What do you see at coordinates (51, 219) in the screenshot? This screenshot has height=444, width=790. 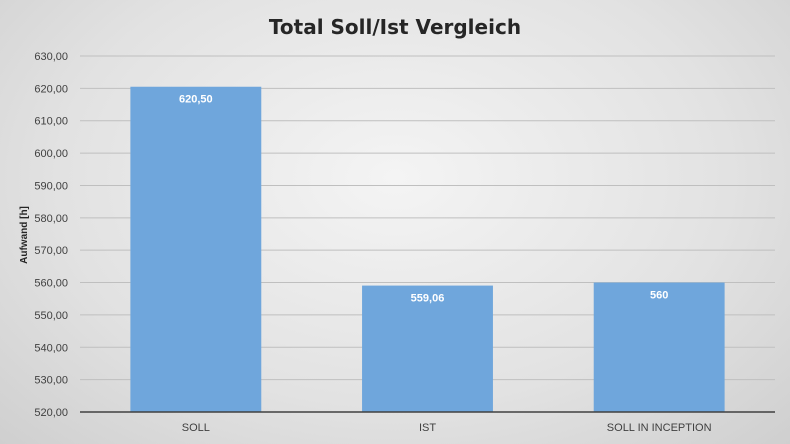 I see `y-tick-label: 580,00` at bounding box center [51, 219].